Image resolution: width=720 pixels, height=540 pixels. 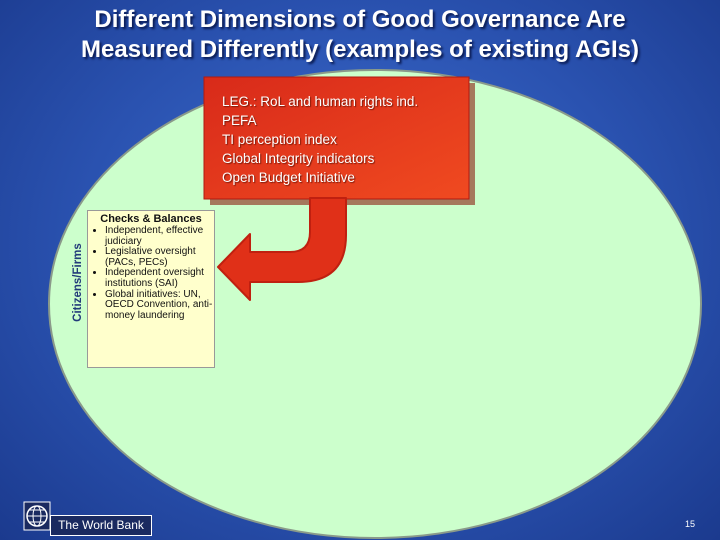 I want to click on logo-text: The World Bank, so click(x=101, y=525).